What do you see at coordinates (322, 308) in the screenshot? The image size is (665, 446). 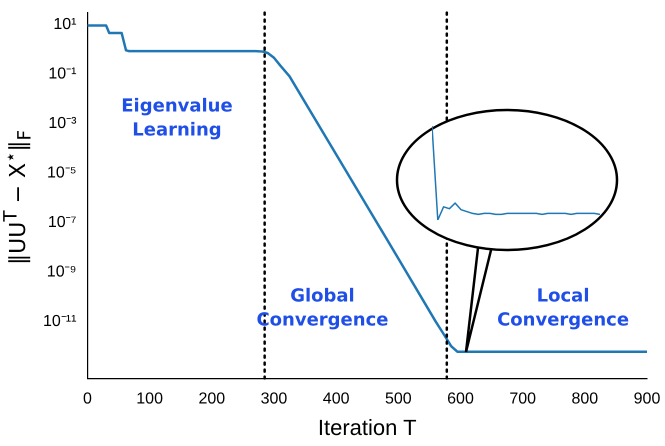 I see `annotation: Global Convergence` at bounding box center [322, 308].